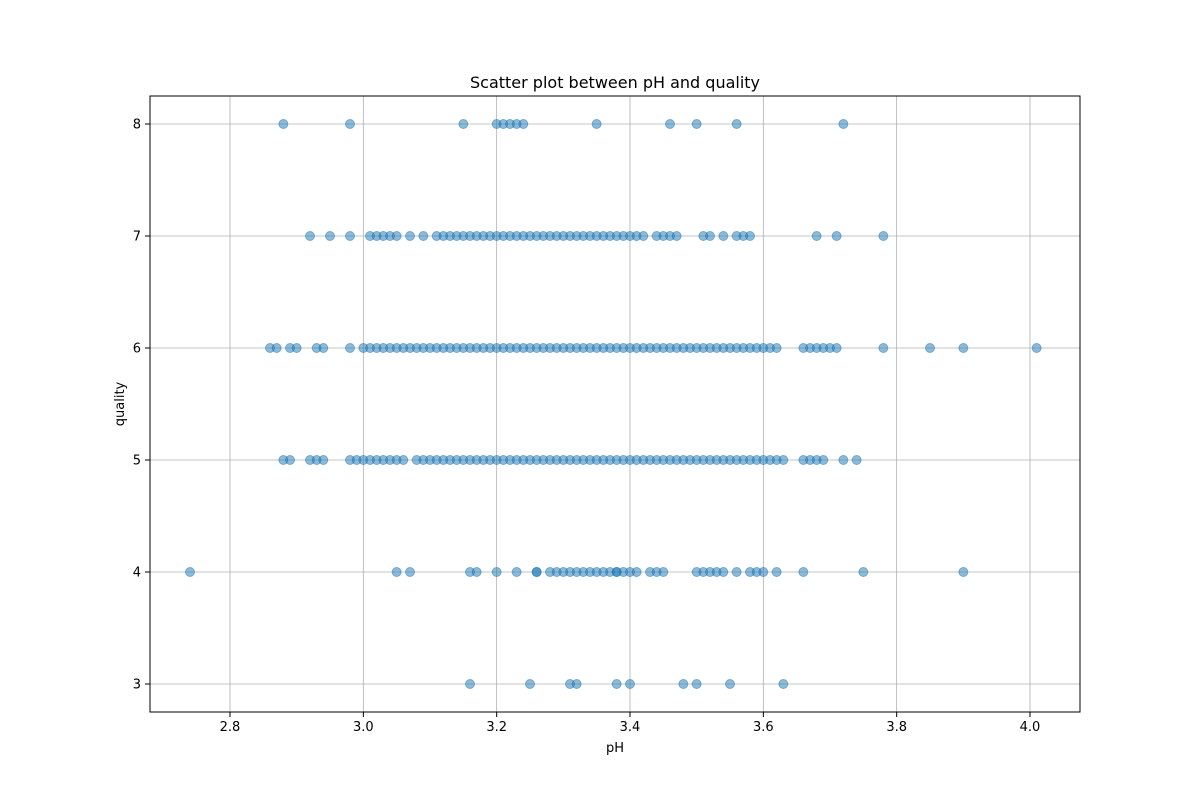 Image resolution: width=1200 pixels, height=800 pixels. I want to click on x-tick-label: 3.8, so click(896, 727).